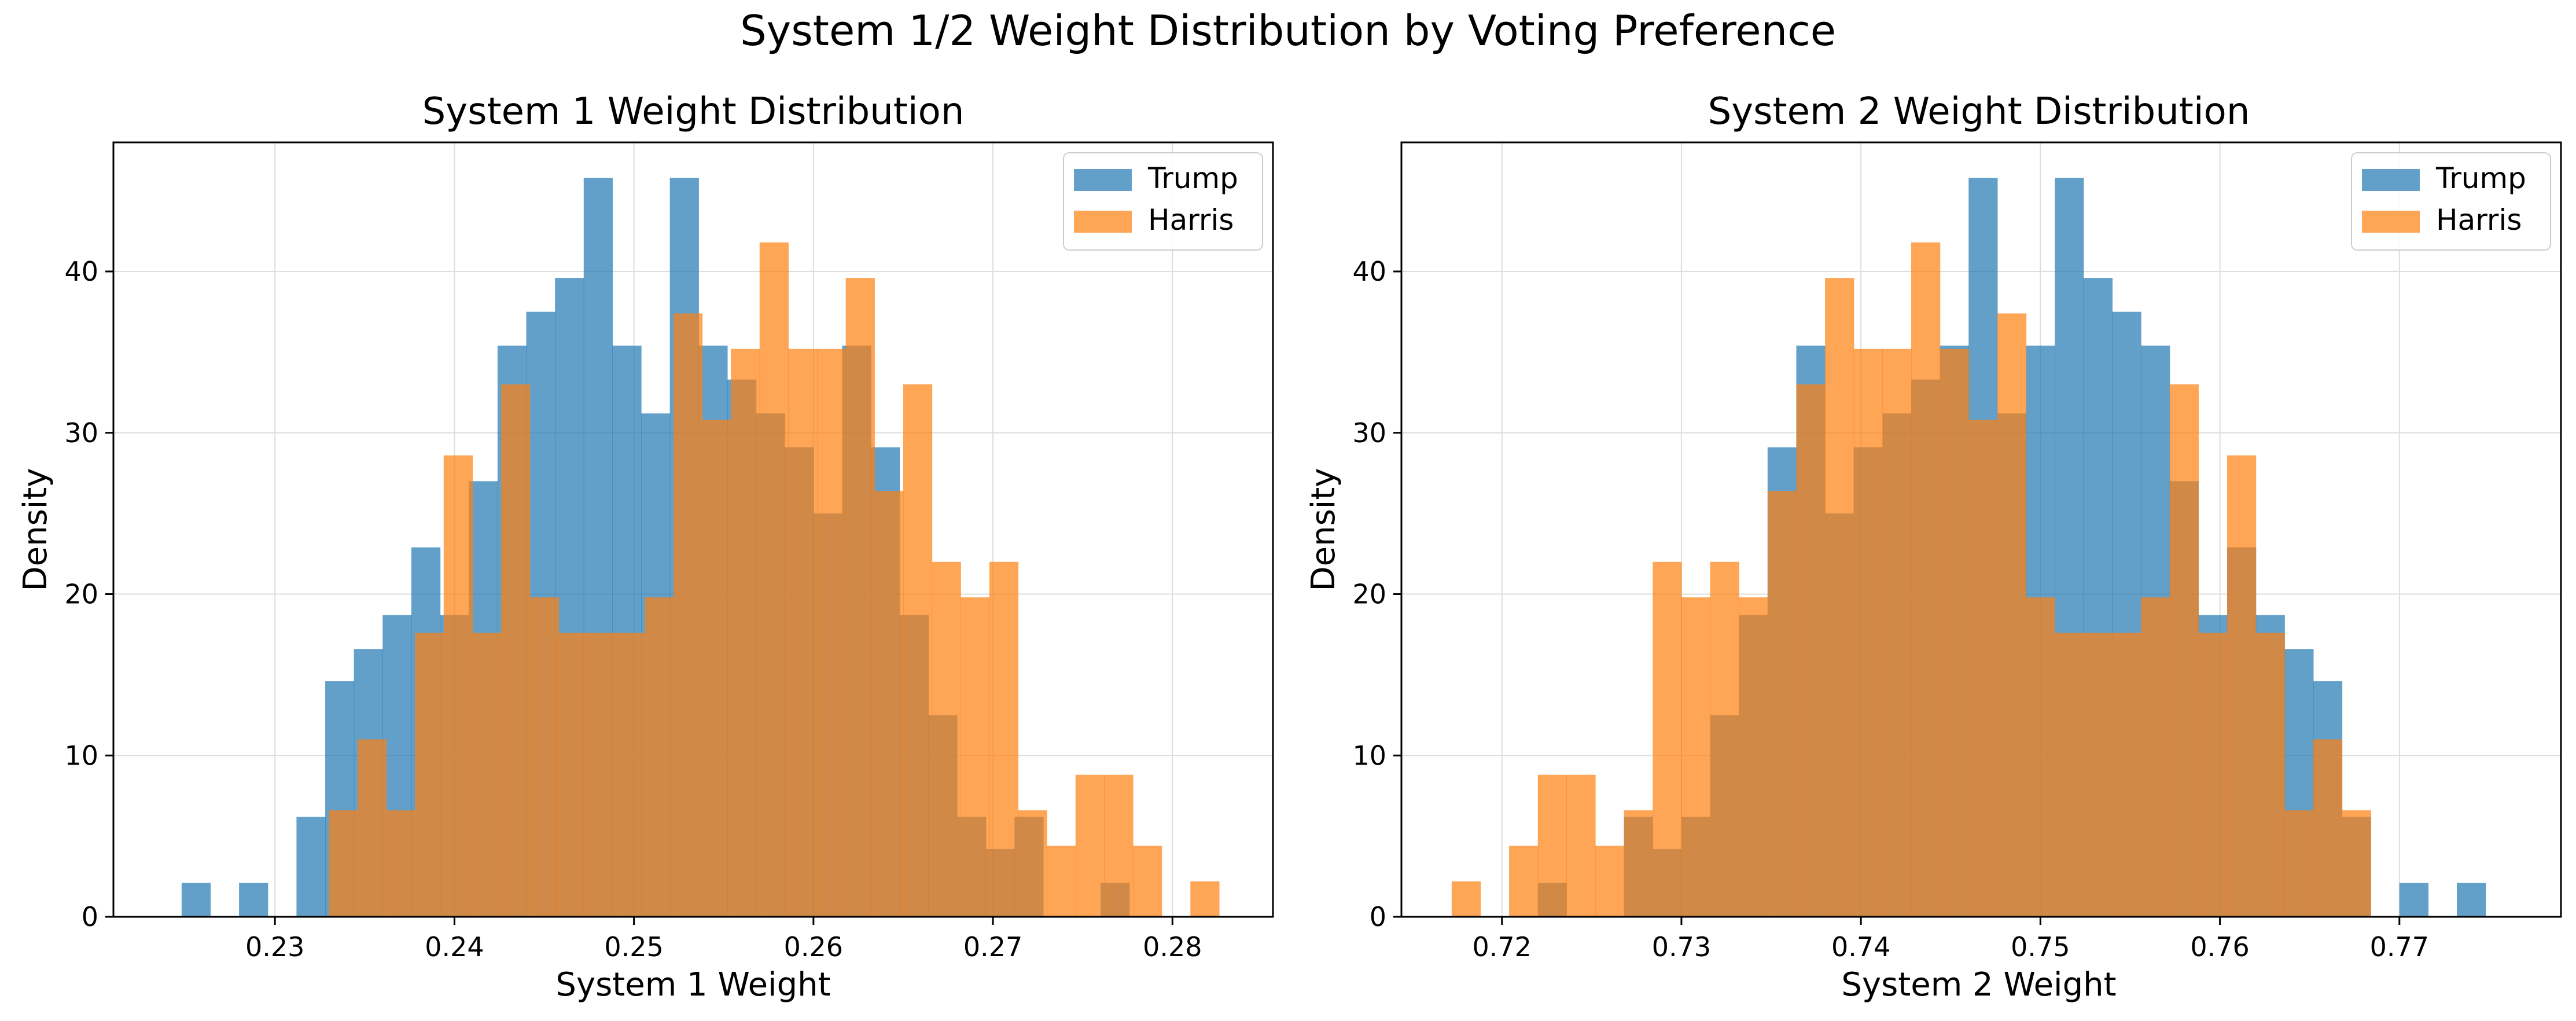  What do you see at coordinates (693, 111) in the screenshot?
I see `chart-title: System 1 Weight Distribution` at bounding box center [693, 111].